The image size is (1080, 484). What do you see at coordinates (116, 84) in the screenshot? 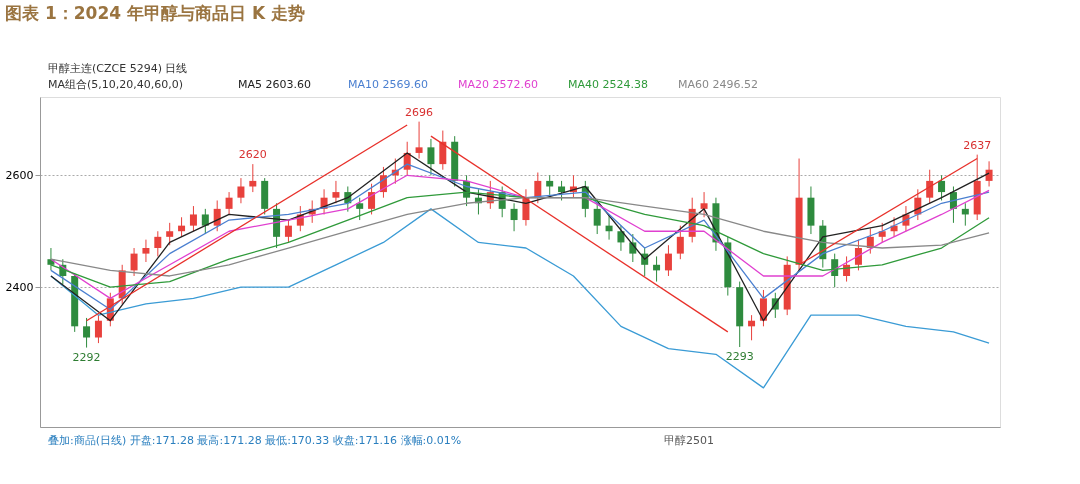
I see `text: MA组合(5,10,20,40,60,0)` at bounding box center [116, 84].